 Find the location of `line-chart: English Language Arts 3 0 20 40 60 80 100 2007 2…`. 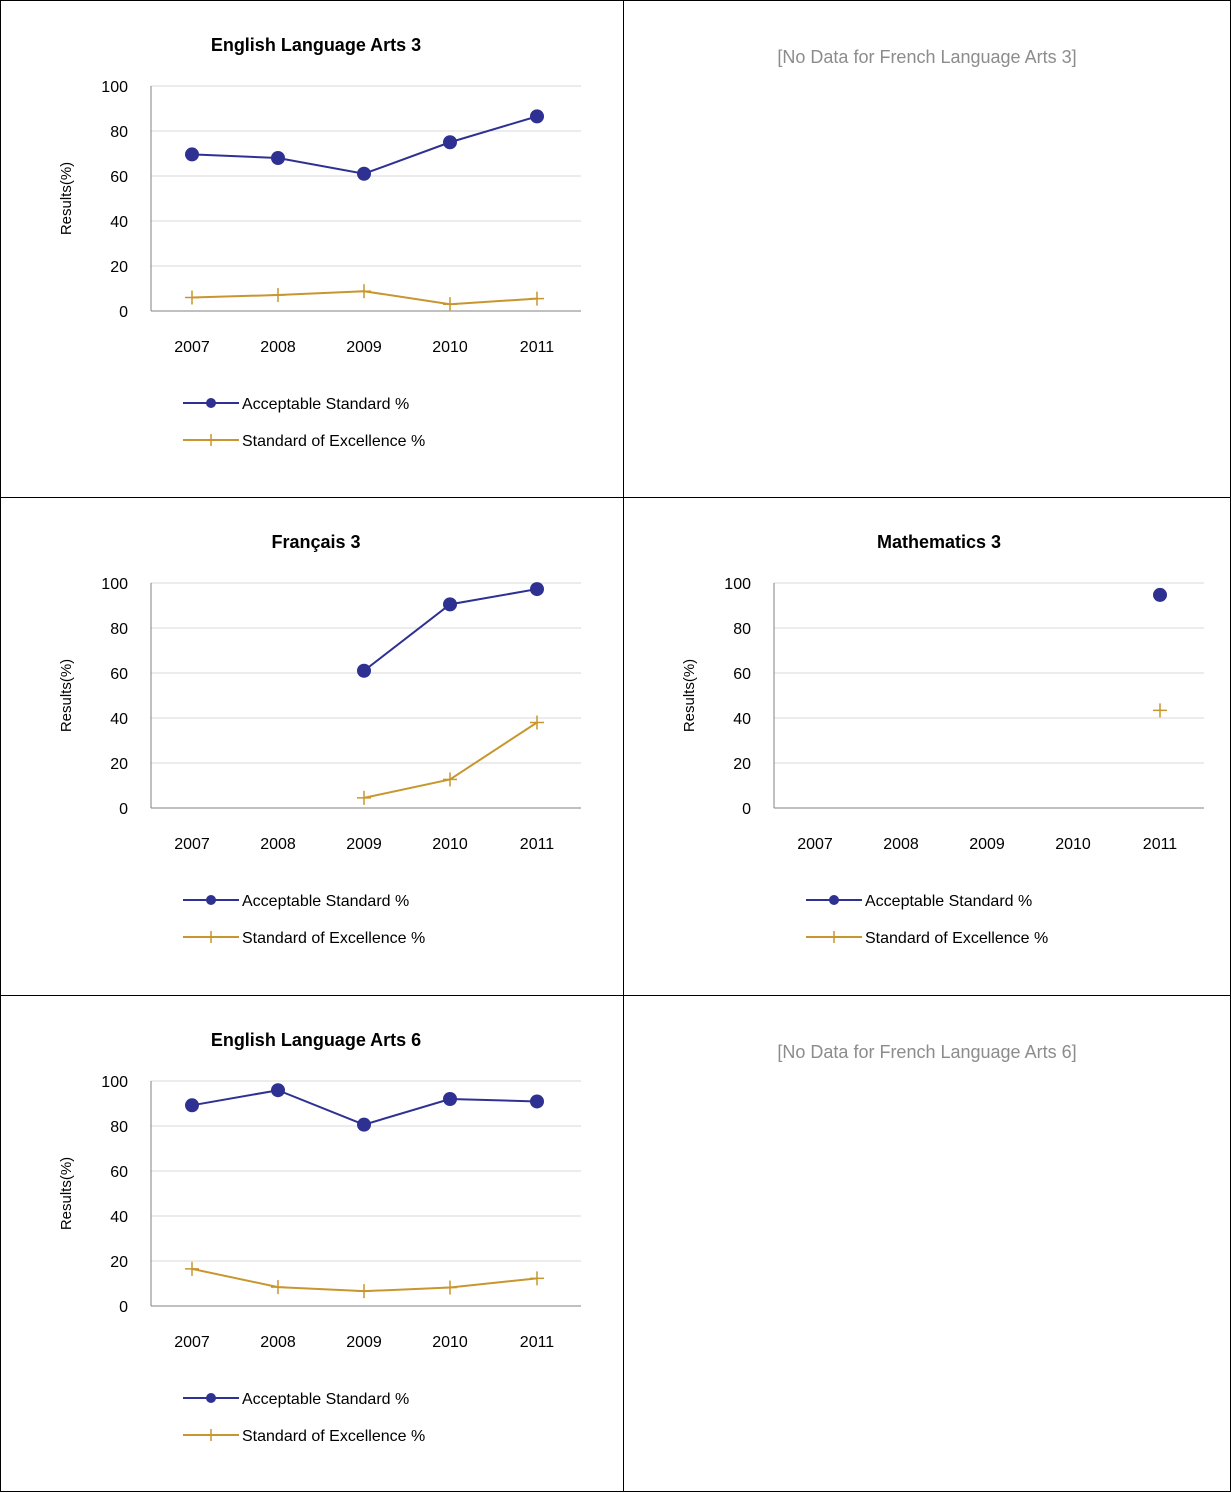

line-chart: English Language Arts 3 0 20 40 60 80 100 2007 2… is located at coordinates (319, 242).